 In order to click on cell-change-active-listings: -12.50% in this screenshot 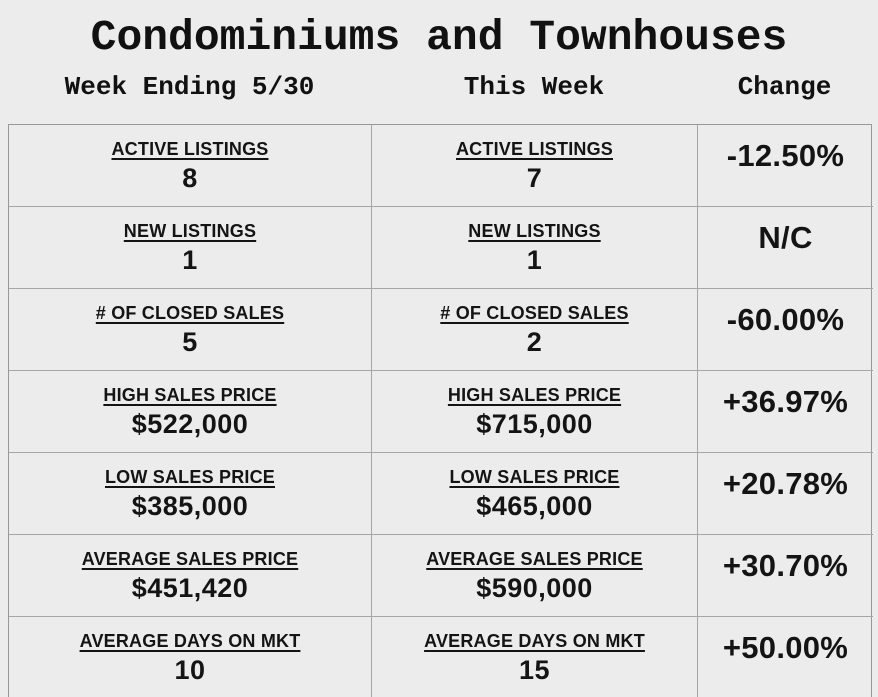, I will do `click(785, 166)`.